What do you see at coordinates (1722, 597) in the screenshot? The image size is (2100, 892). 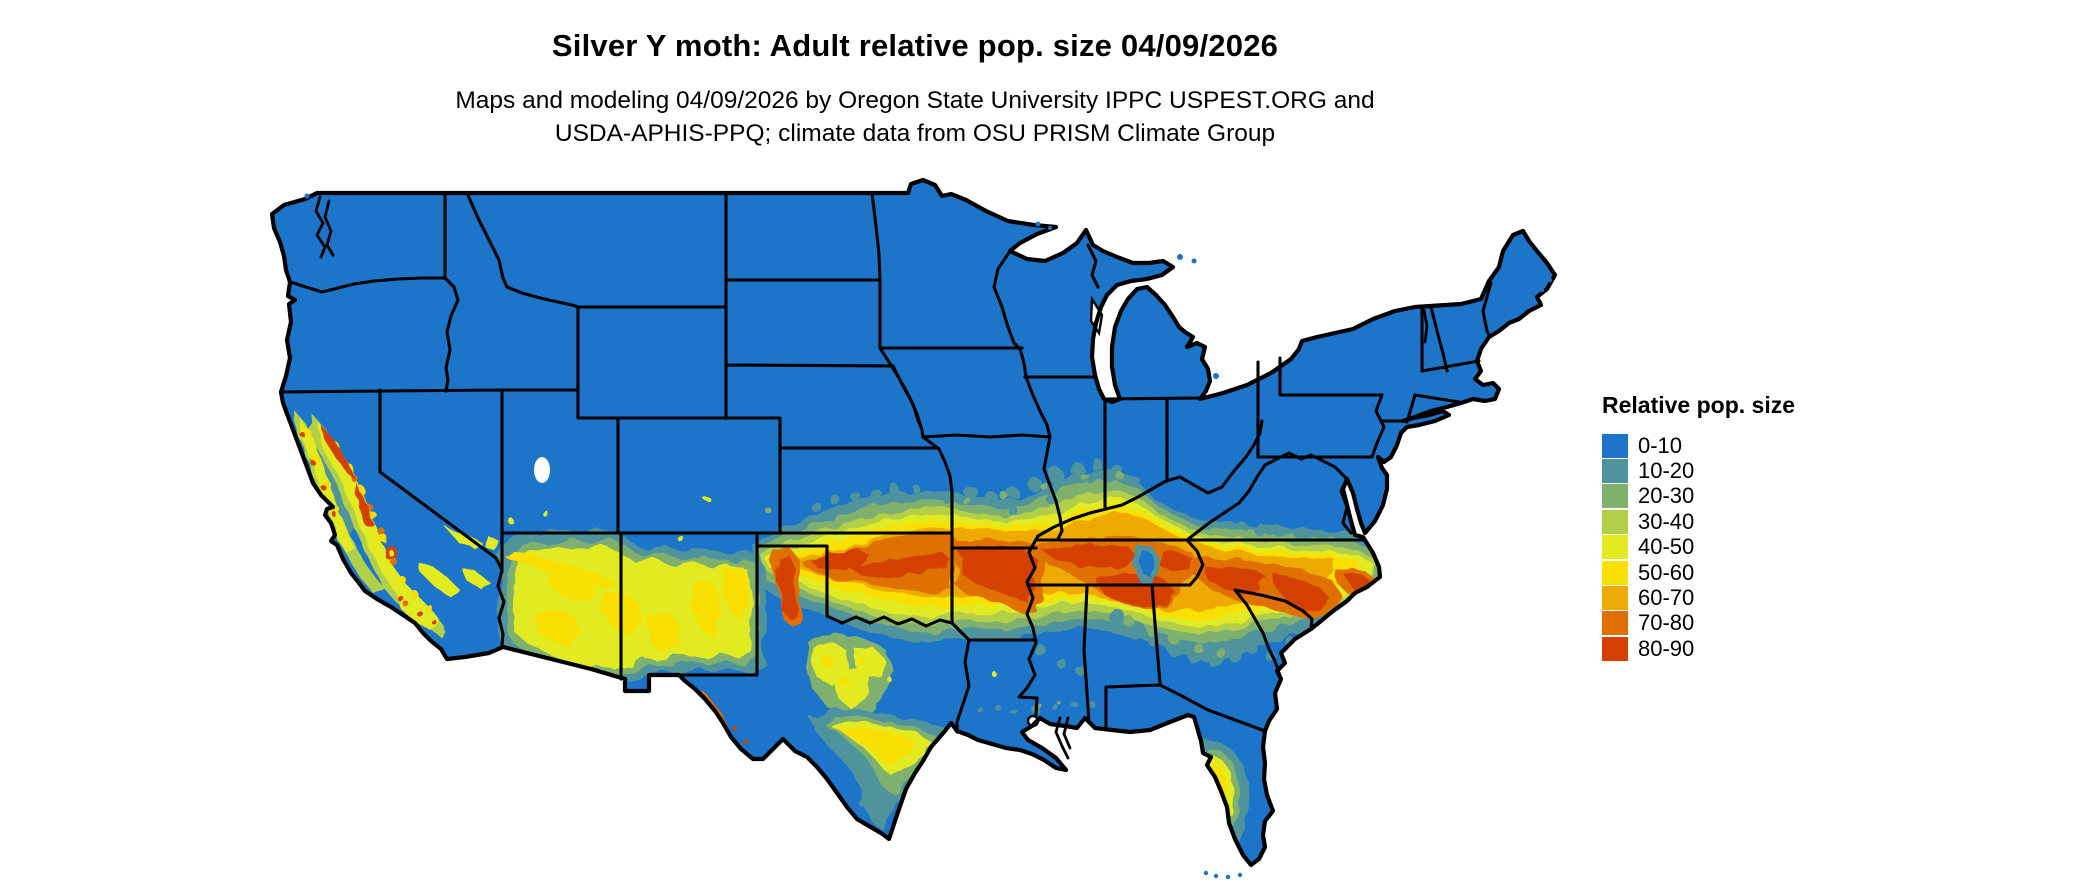 I see `legend-row: 60-70` at bounding box center [1722, 597].